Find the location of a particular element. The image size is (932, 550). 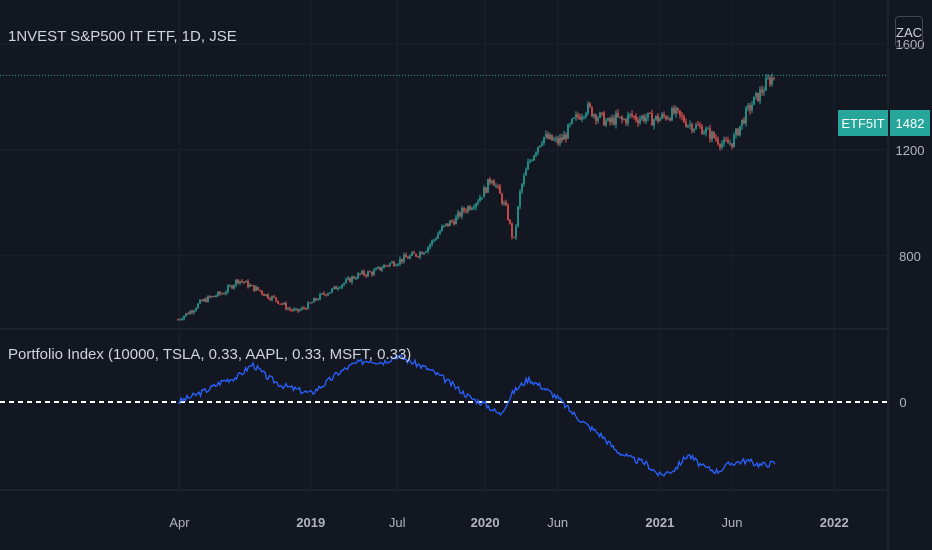

x-tick-label: 2020 is located at coordinates (485, 522).